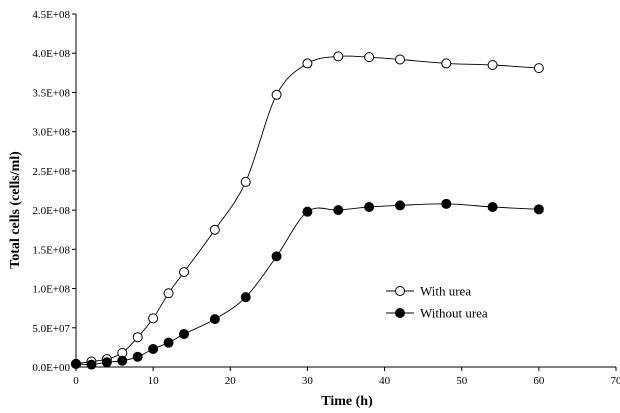 This screenshot has height=413, width=620. Describe the element at coordinates (51, 133) in the screenshot. I see `y-tick-label: 3.0E+08` at that location.